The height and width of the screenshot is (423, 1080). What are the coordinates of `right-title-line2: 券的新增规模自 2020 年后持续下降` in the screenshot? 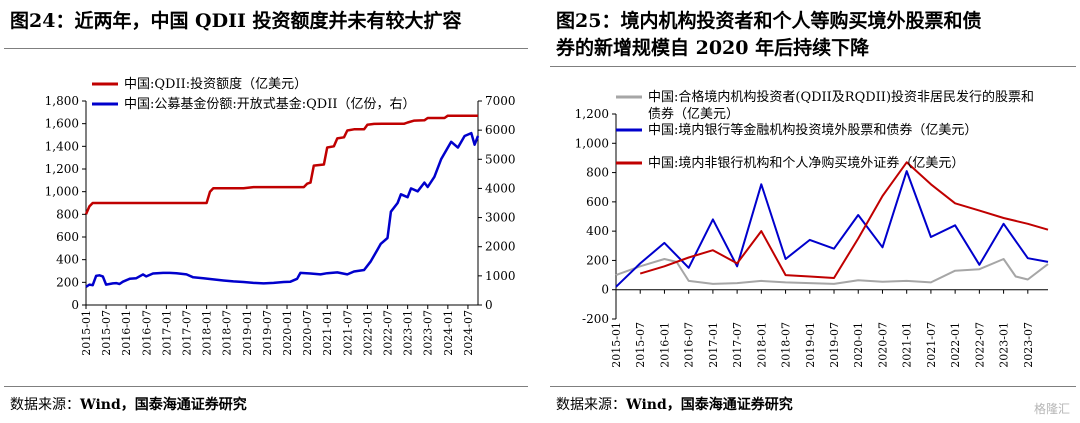 It's located at (713, 48).